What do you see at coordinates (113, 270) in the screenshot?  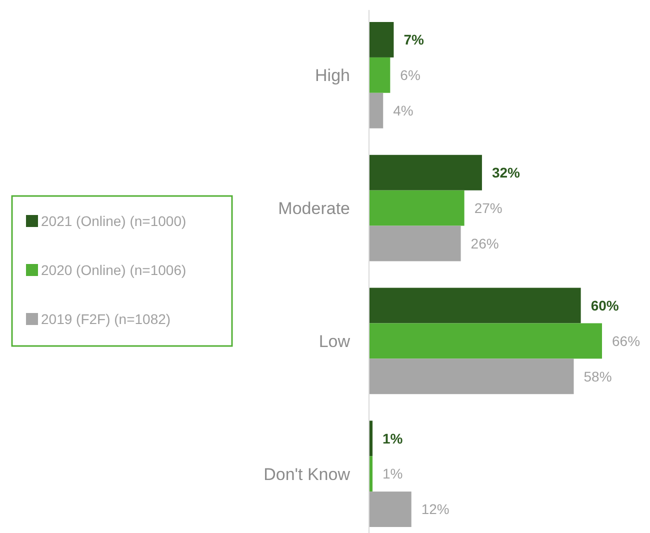 I see `legend-label: 2020 (Online) (n=1006)` at bounding box center [113, 270].